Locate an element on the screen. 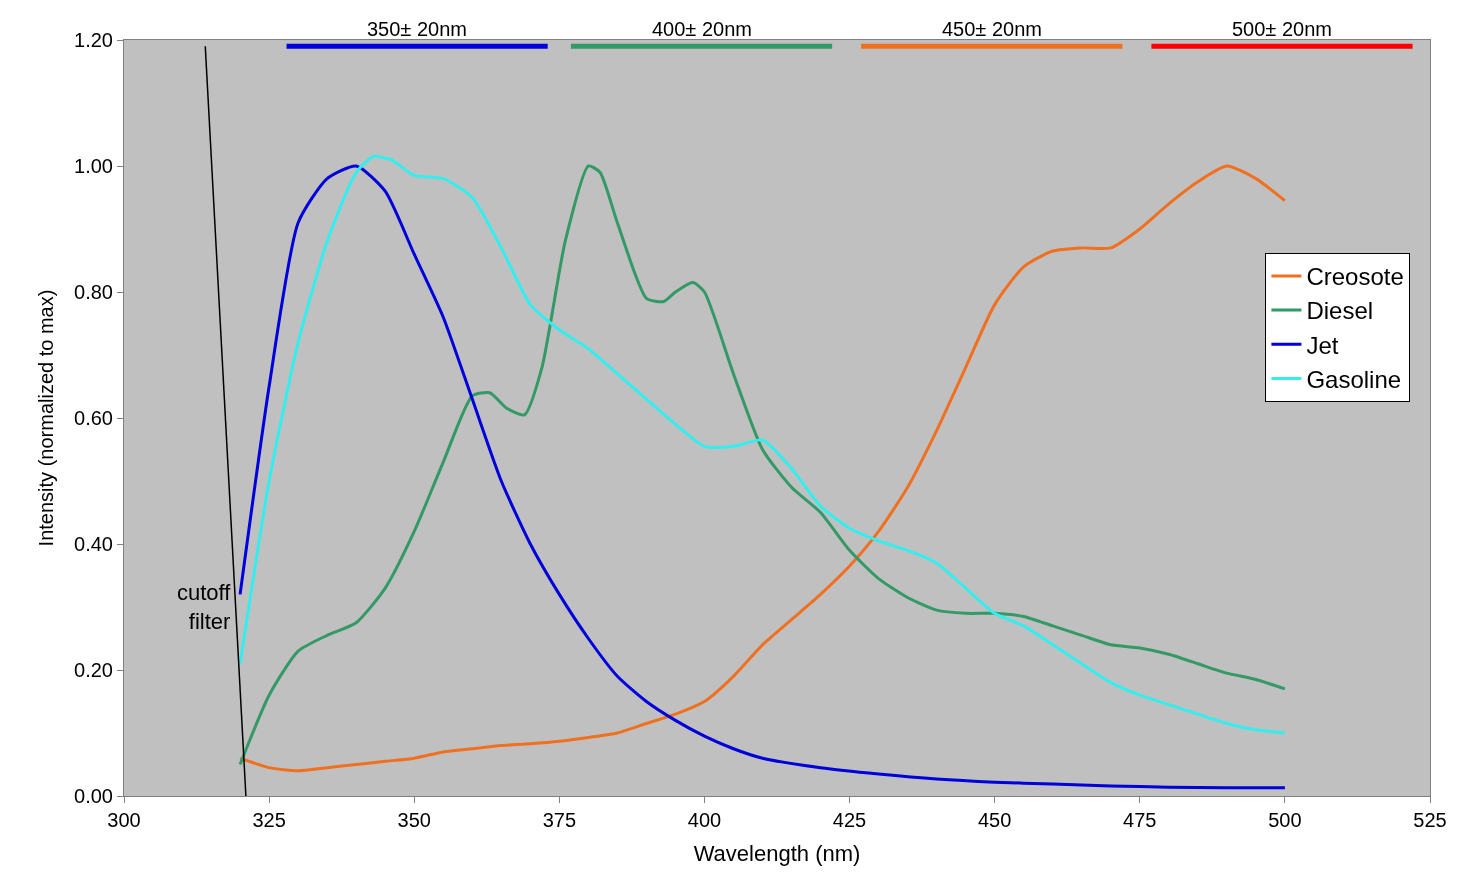  x-tick-label: 475 is located at coordinates (1140, 820).